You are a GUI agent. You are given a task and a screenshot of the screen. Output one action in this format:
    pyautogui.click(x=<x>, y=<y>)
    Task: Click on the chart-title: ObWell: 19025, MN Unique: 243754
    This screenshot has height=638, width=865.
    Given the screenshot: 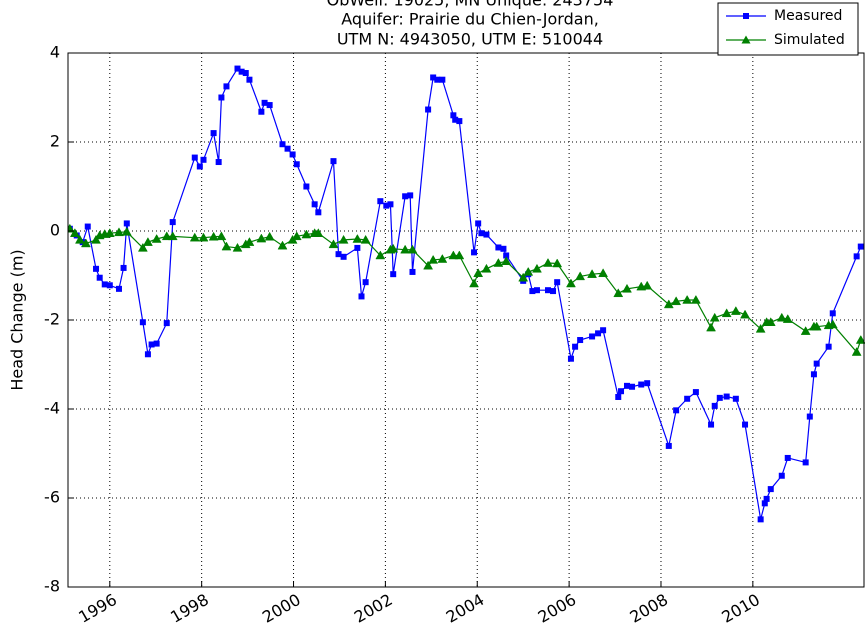 What is the action you would take?
    pyautogui.click(x=470, y=5)
    